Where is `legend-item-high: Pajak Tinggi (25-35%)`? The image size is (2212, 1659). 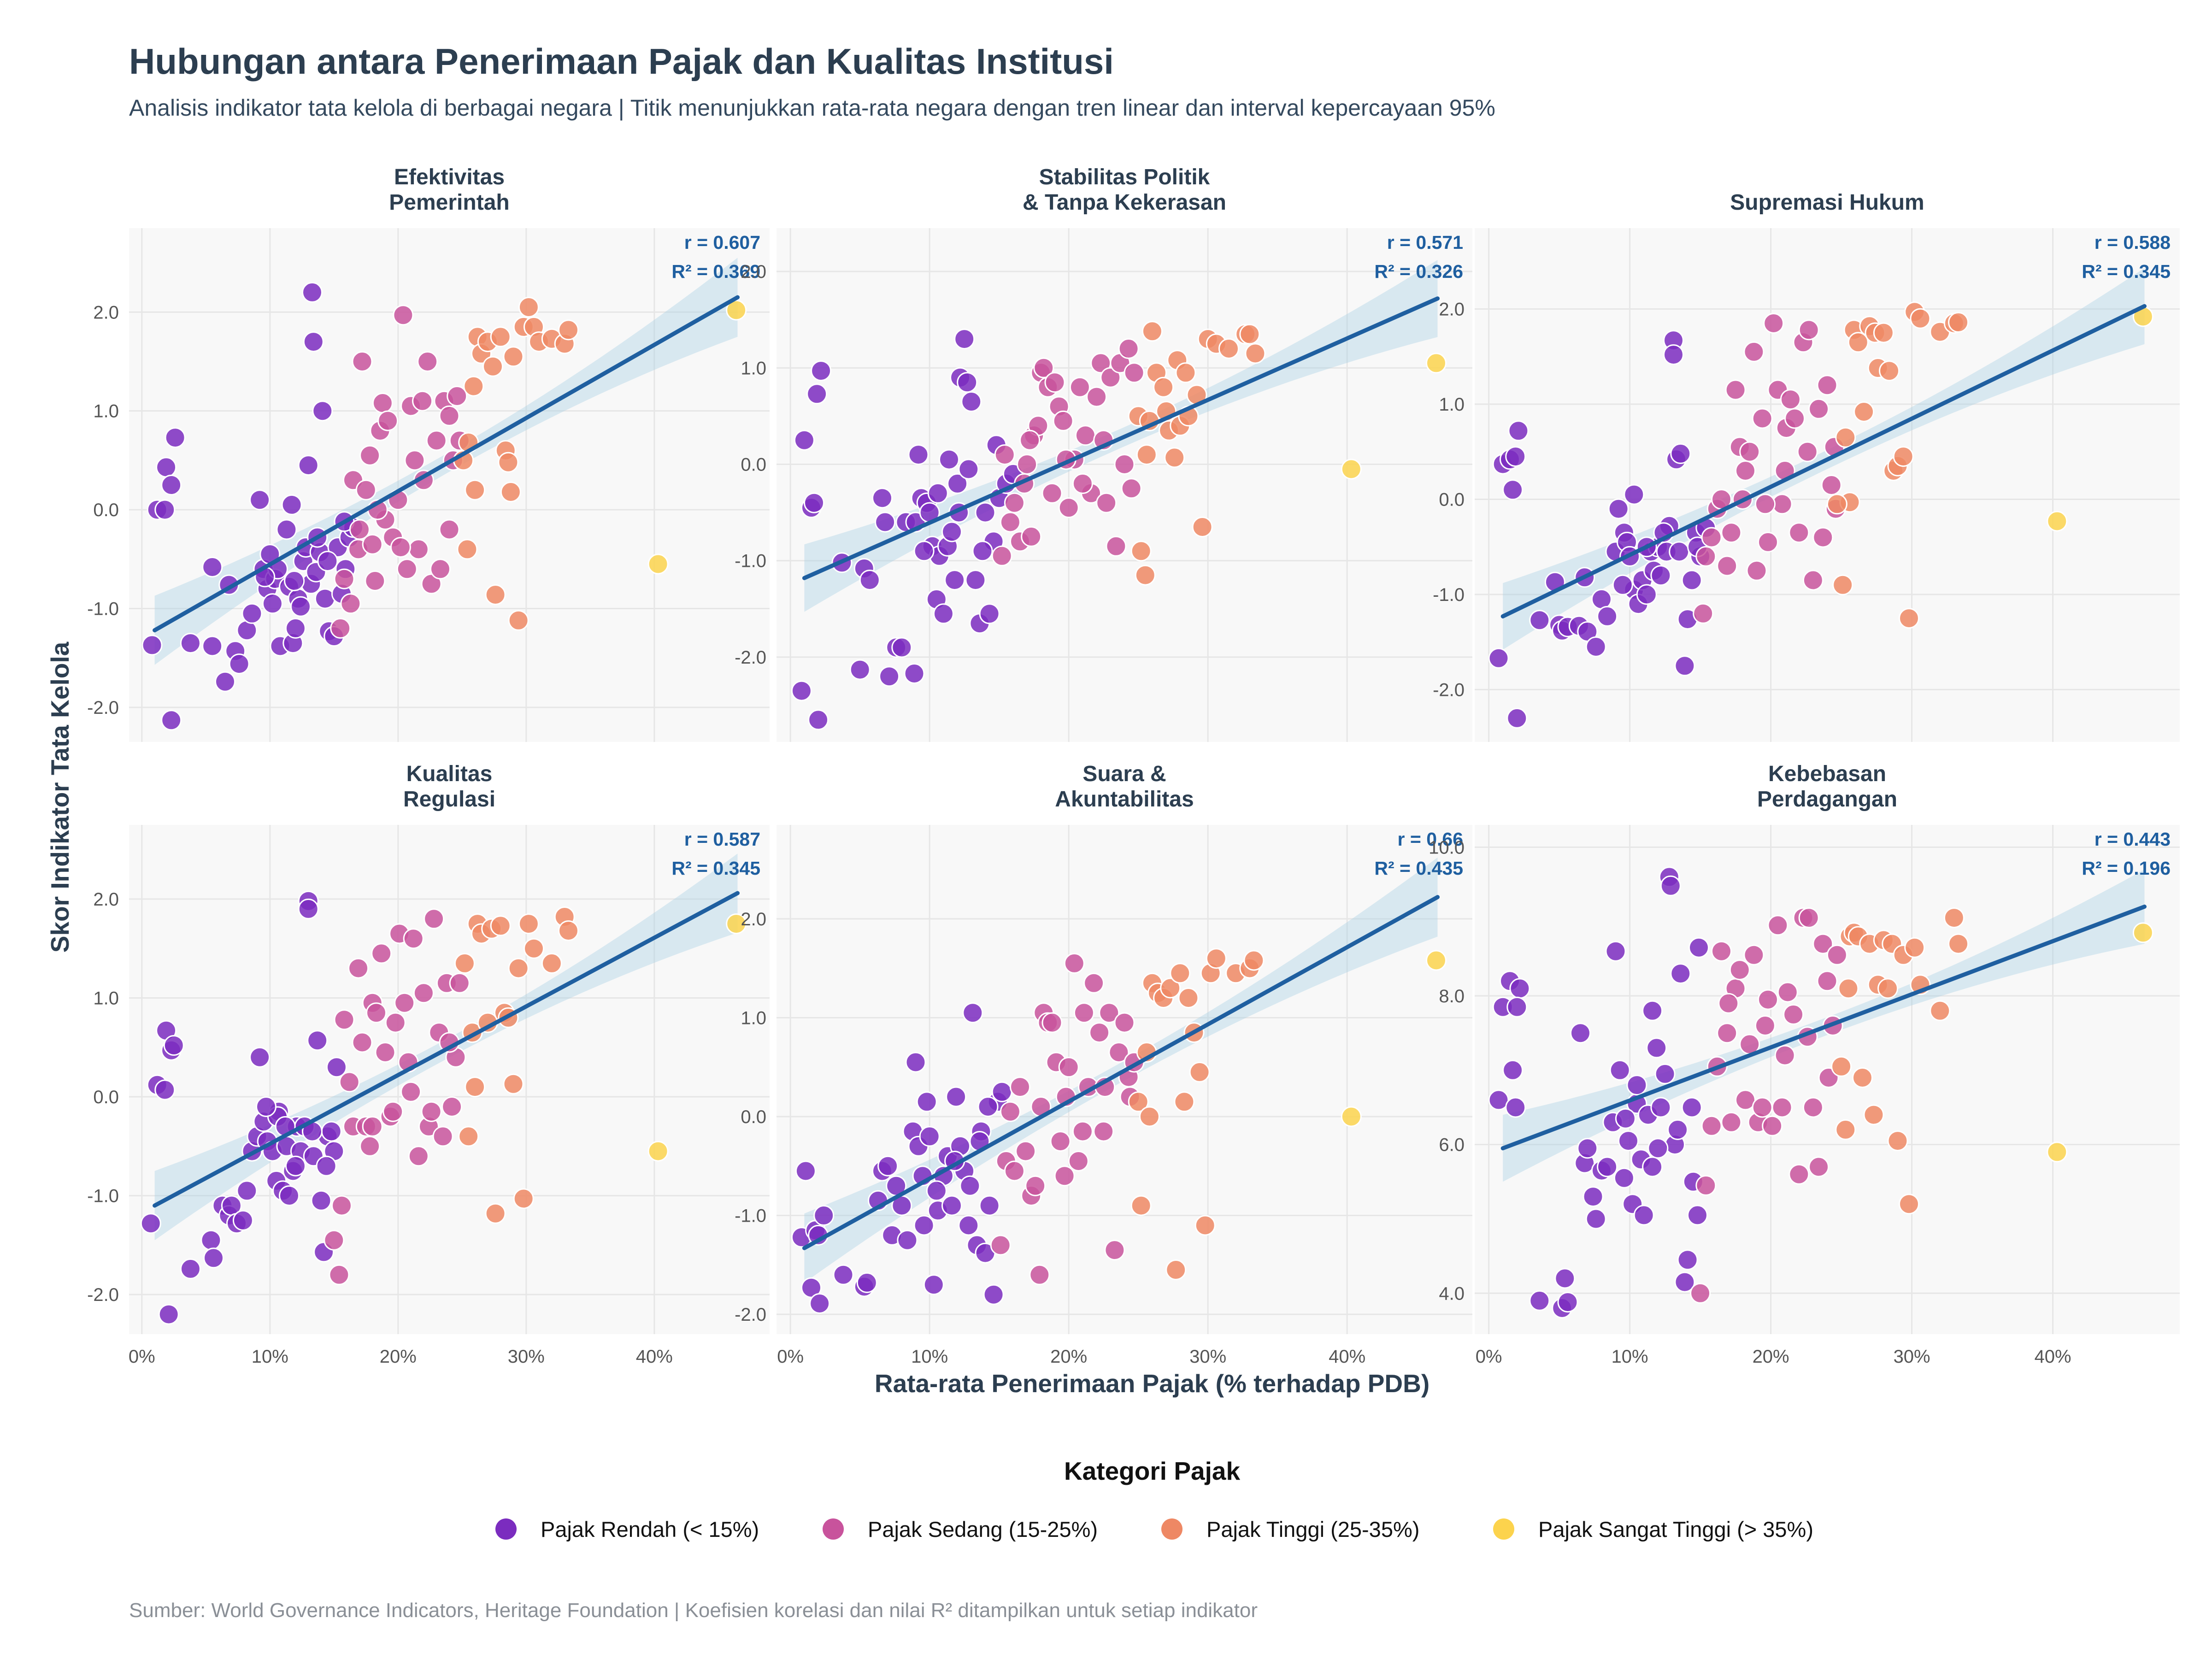 legend-item-high: Pajak Tinggi (25-35%) is located at coordinates (1290, 1529).